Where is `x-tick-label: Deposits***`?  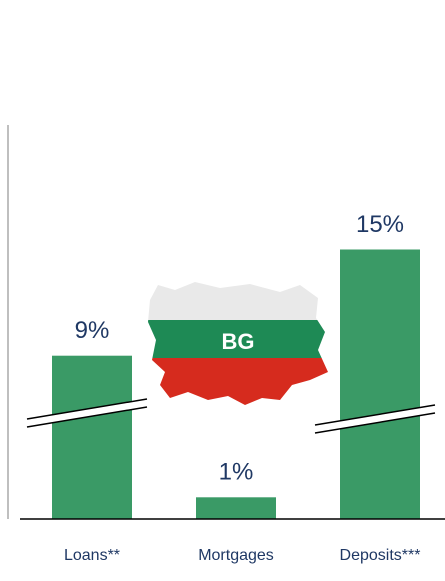 x-tick-label: Deposits*** is located at coordinates (380, 555).